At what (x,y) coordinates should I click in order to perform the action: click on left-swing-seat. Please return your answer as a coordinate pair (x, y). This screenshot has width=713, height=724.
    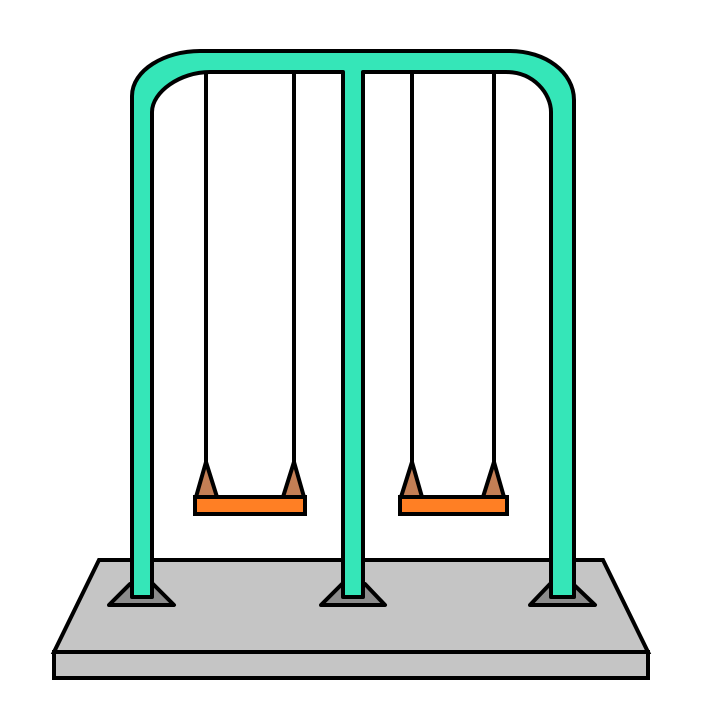
    Looking at the image, I should click on (250, 505).